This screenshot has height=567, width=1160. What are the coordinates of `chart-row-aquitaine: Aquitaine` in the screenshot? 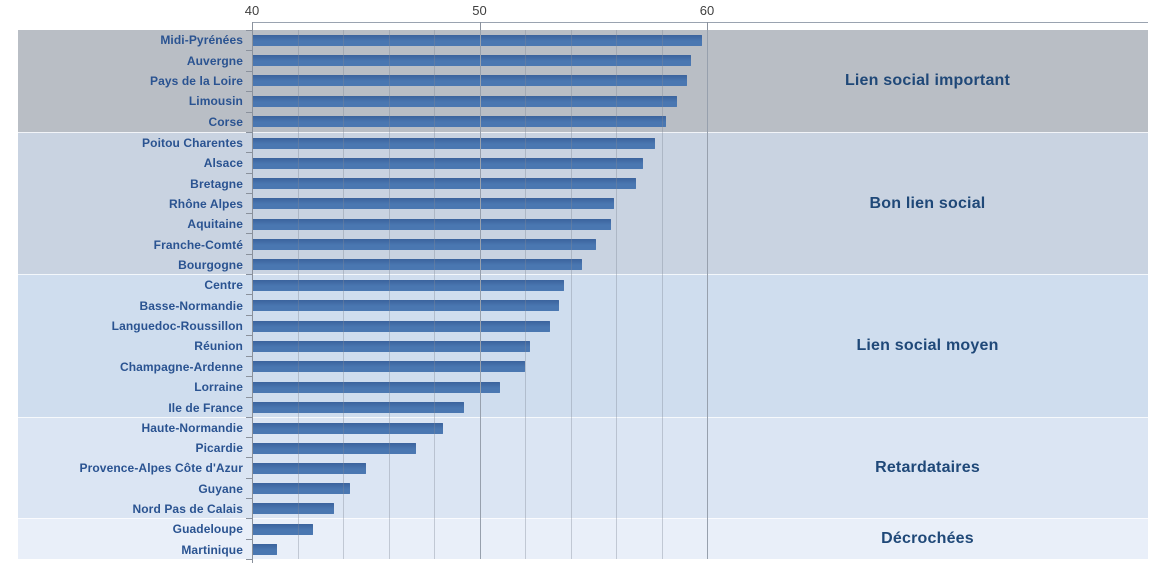 It's located at (583, 224).